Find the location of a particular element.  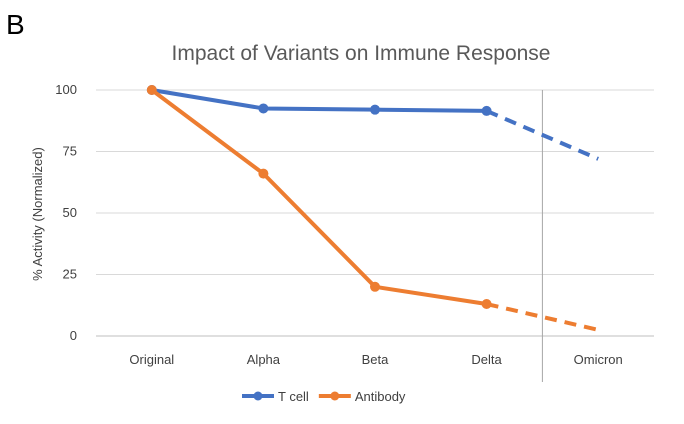

x-tick-label: Alpha is located at coordinates (264, 359).